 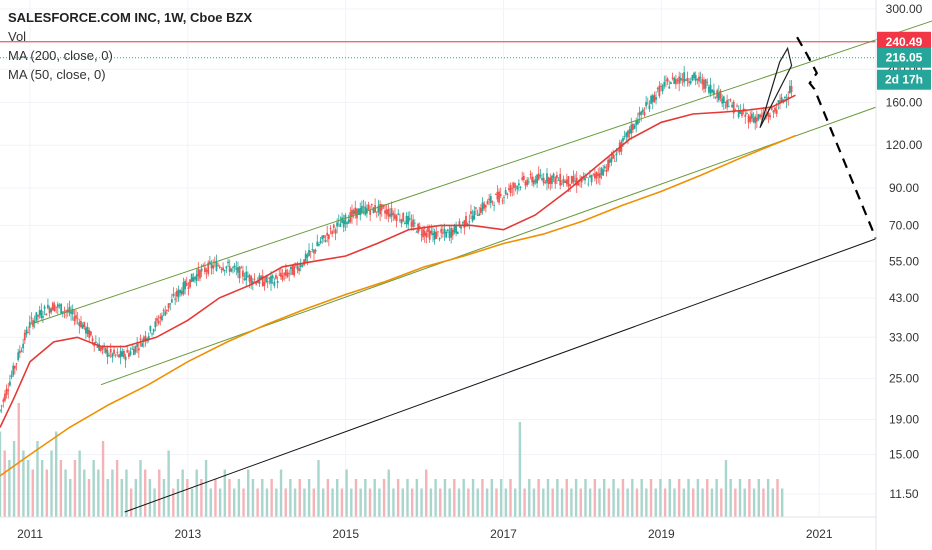 I want to click on price-tick-label: 25.00, so click(x=904, y=379).